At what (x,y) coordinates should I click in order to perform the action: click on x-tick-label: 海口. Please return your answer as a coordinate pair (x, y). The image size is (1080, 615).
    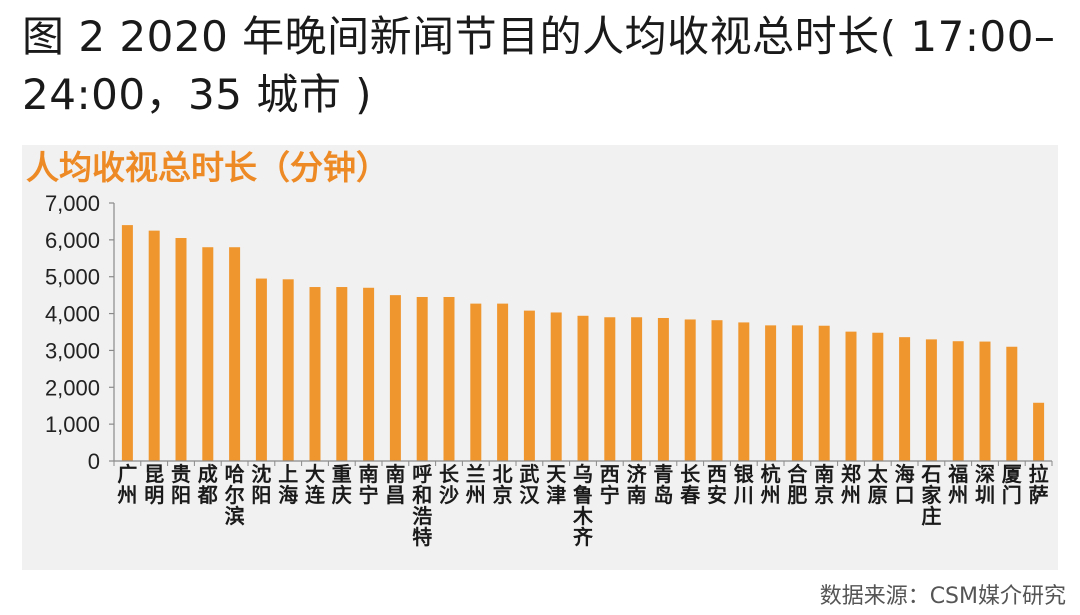
    Looking at the image, I should click on (905, 484).